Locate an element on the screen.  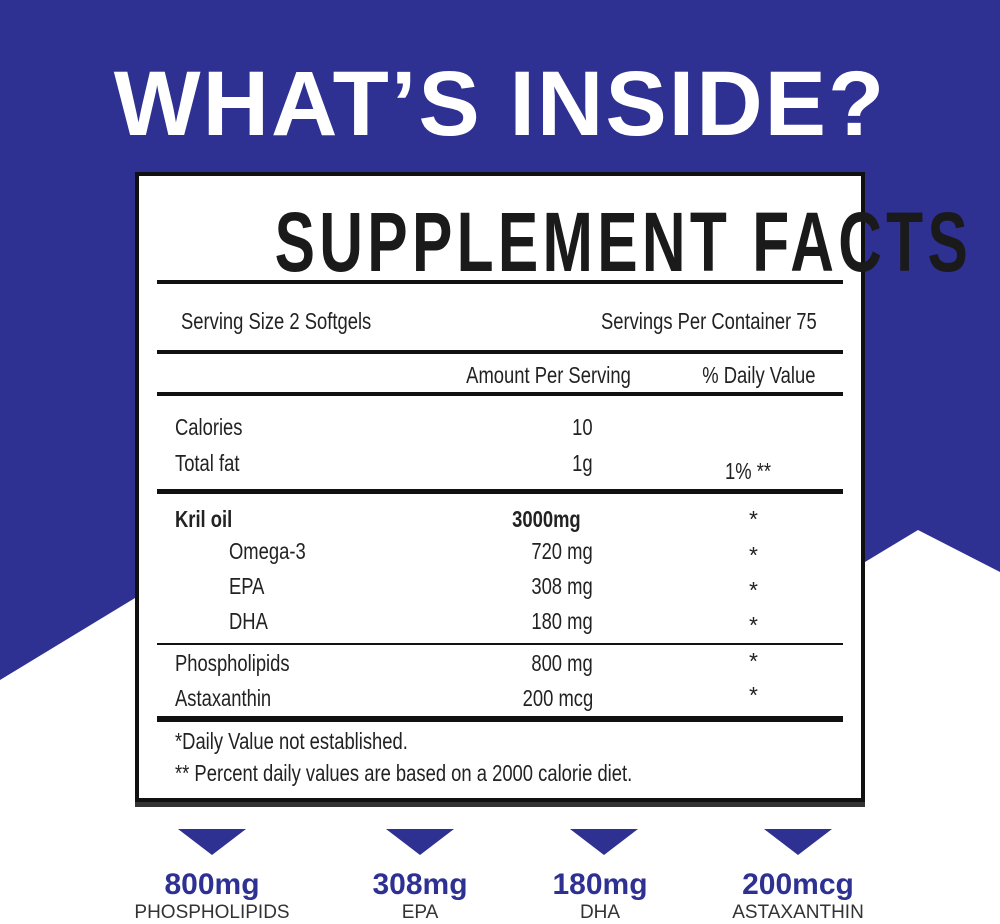
row-dha-dv: * is located at coordinates (753, 625).